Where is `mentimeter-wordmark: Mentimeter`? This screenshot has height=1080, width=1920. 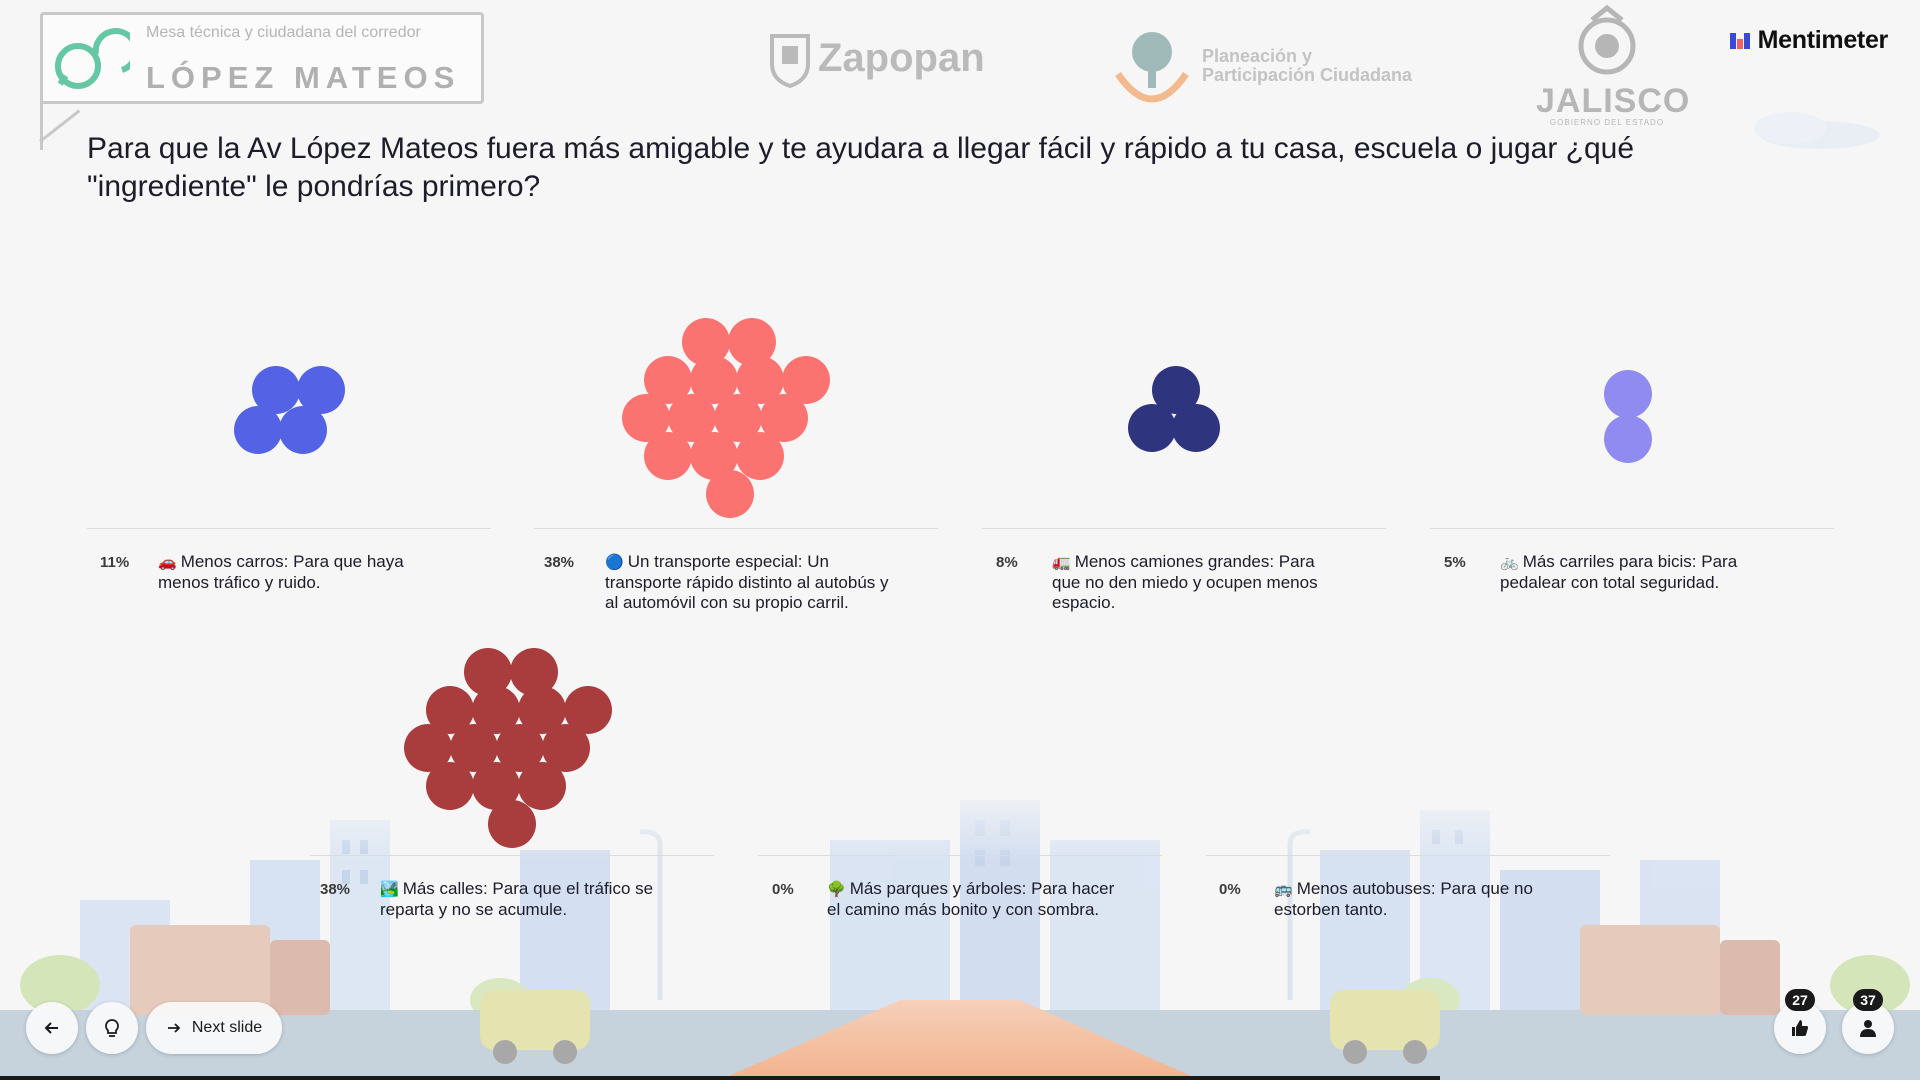 mentimeter-wordmark: Mentimeter is located at coordinates (1823, 40).